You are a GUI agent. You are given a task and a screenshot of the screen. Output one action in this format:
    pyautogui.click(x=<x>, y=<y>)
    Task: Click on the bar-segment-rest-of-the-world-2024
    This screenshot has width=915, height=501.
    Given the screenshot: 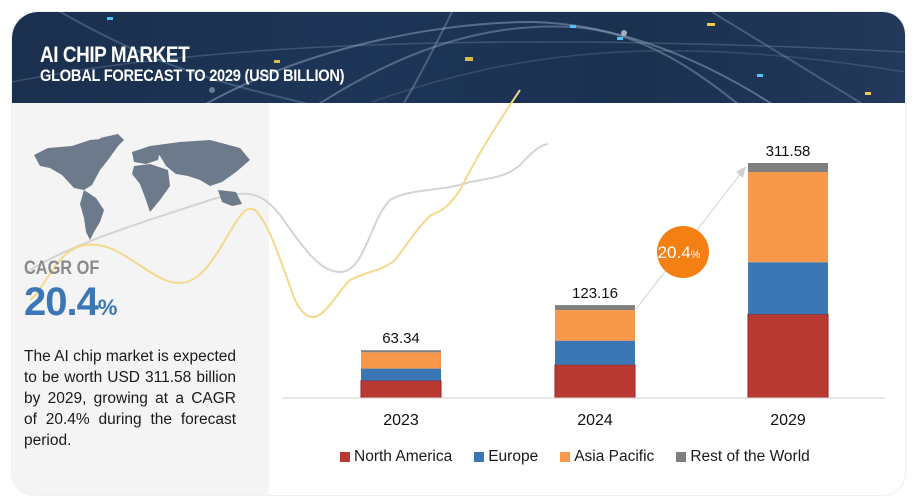 What is the action you would take?
    pyautogui.click(x=595, y=308)
    